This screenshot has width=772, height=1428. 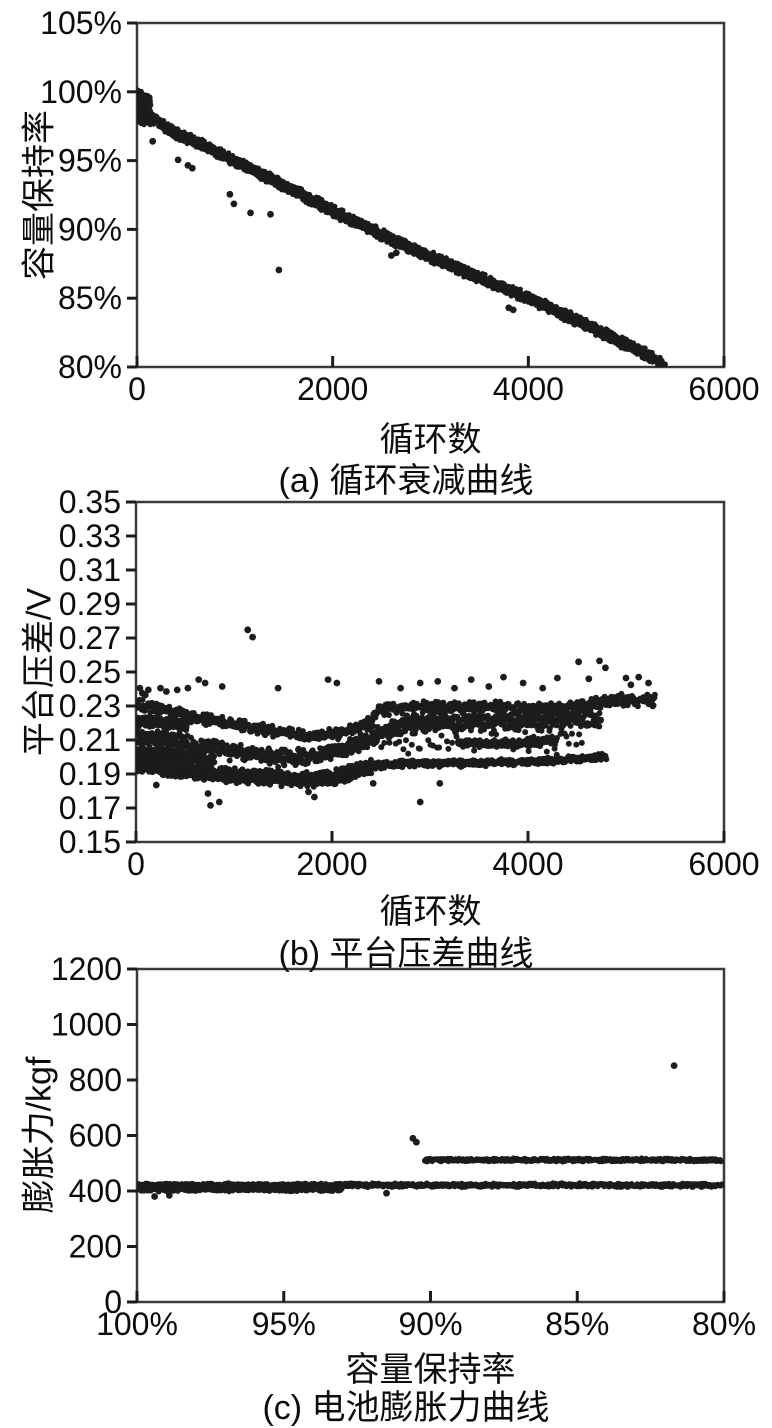 What do you see at coordinates (90, 502) in the screenshot?
I see `svg-text: 0.35` at bounding box center [90, 502].